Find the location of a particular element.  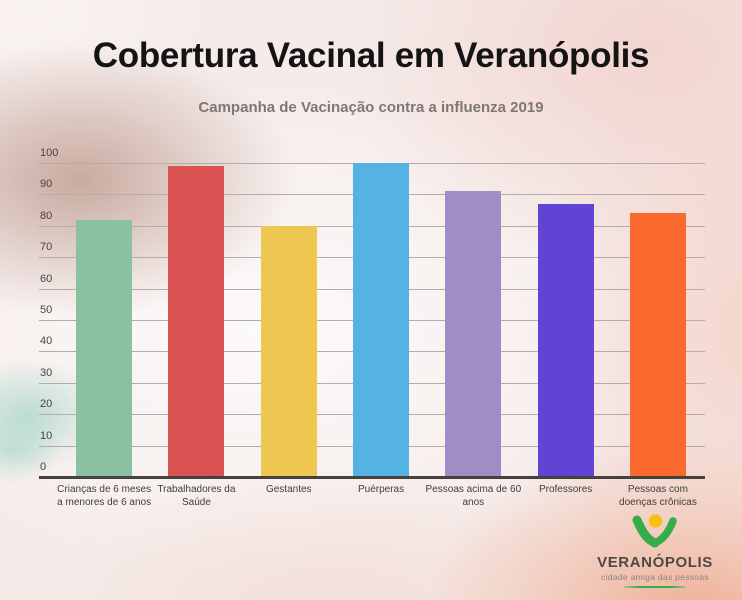

logo-city-name: VERANÓPOLIS is located at coordinates (655, 562).